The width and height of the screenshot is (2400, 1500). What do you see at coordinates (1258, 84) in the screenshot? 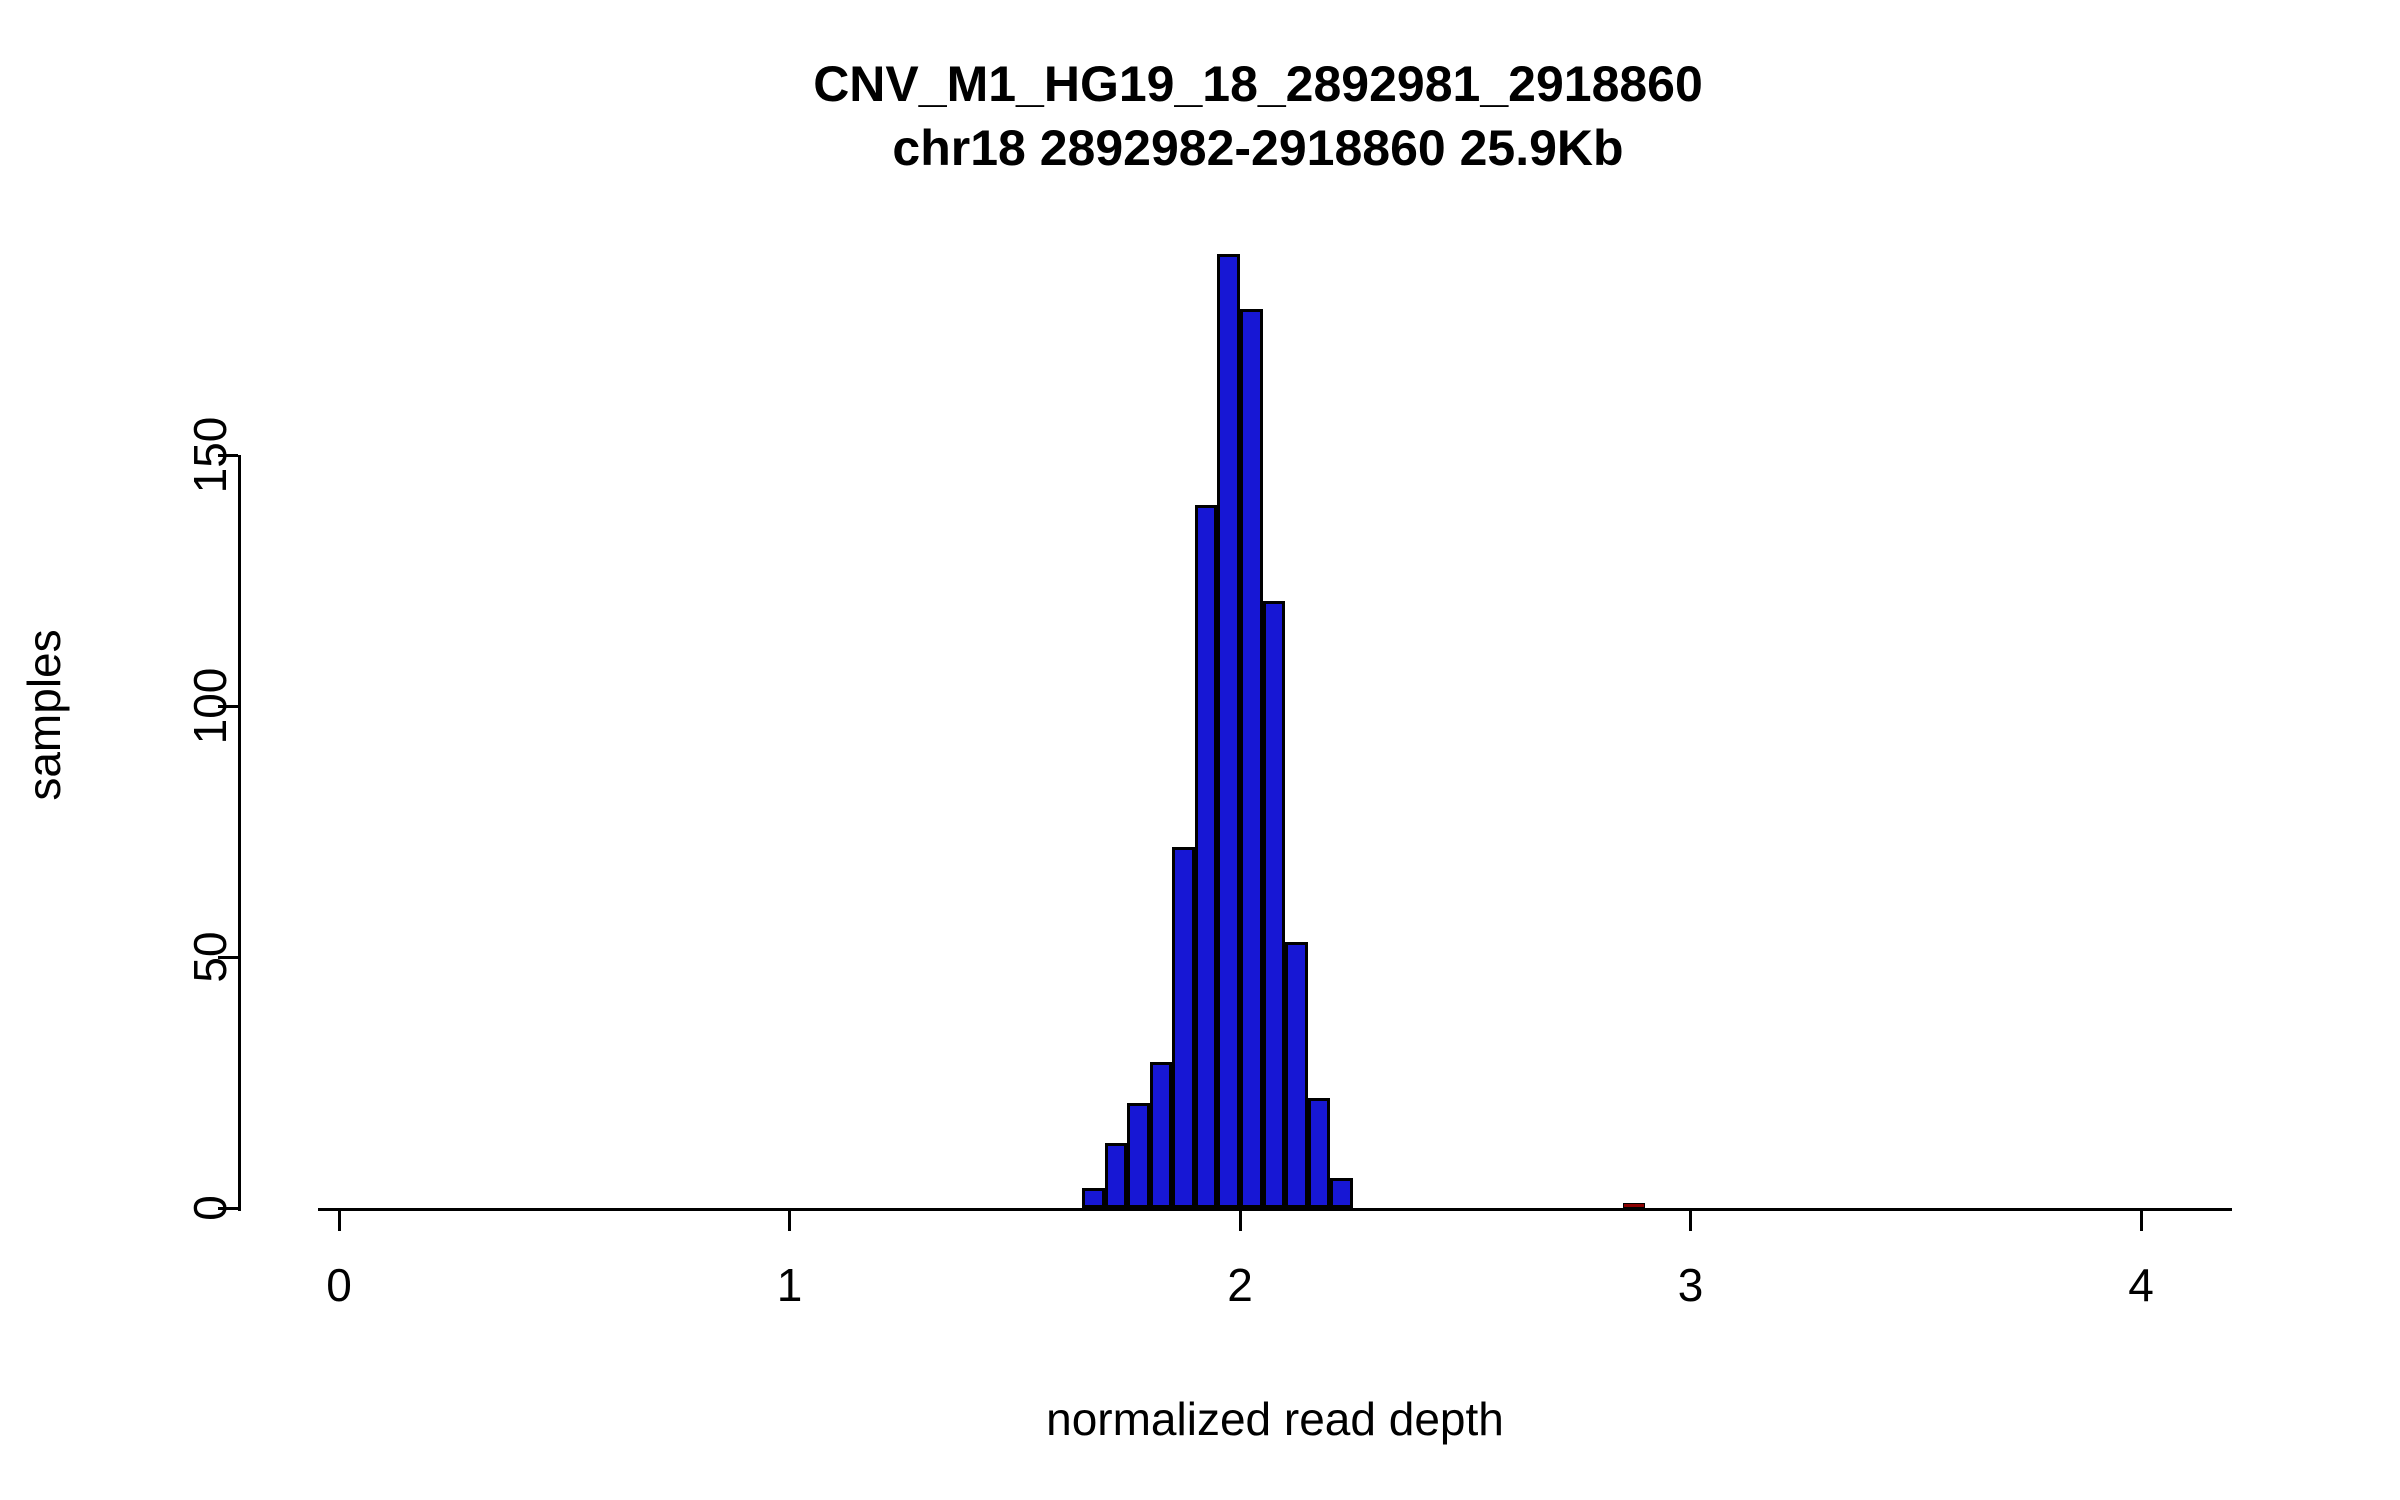
I see `plot-title-line1: CNV_M1_HG19_18_2892981_2918860` at bounding box center [1258, 84].